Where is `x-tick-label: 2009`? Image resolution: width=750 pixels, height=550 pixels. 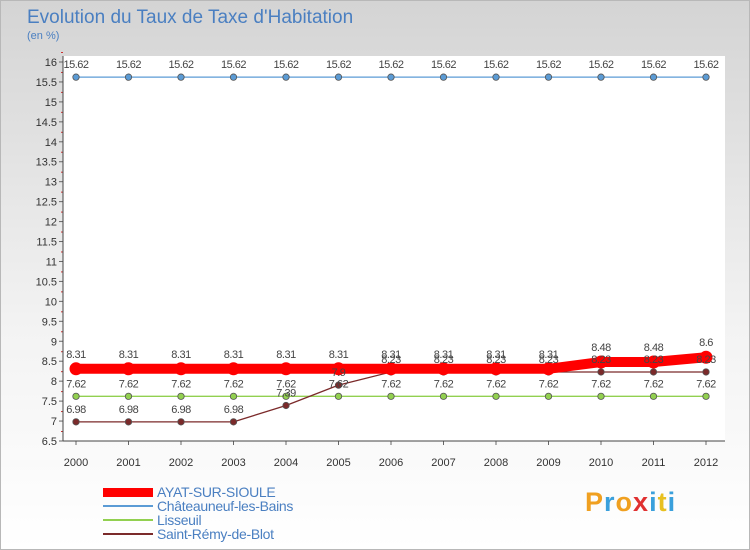 x-tick-label: 2009 is located at coordinates (548, 463).